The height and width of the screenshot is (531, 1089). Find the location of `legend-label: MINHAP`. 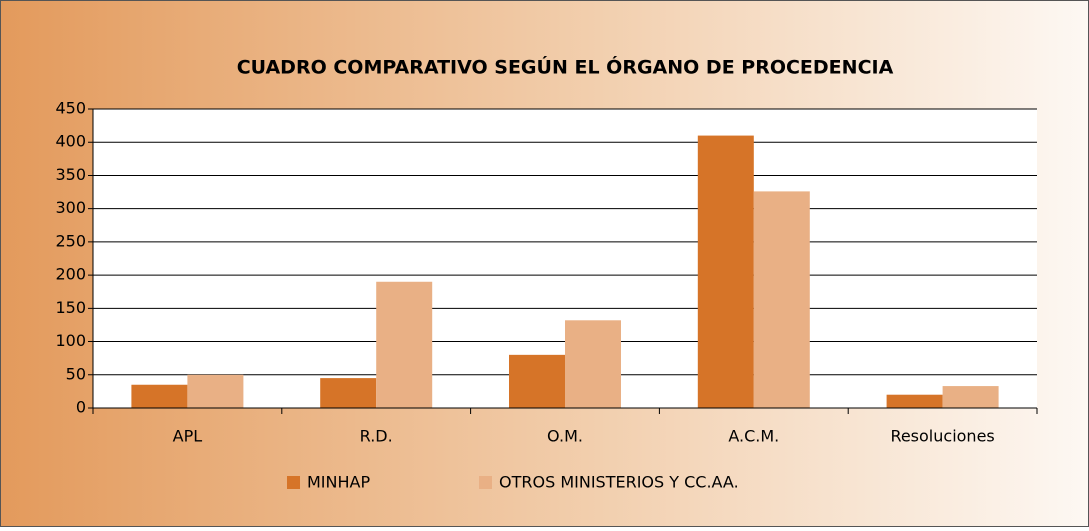

legend-label: MINHAP is located at coordinates (338, 482).